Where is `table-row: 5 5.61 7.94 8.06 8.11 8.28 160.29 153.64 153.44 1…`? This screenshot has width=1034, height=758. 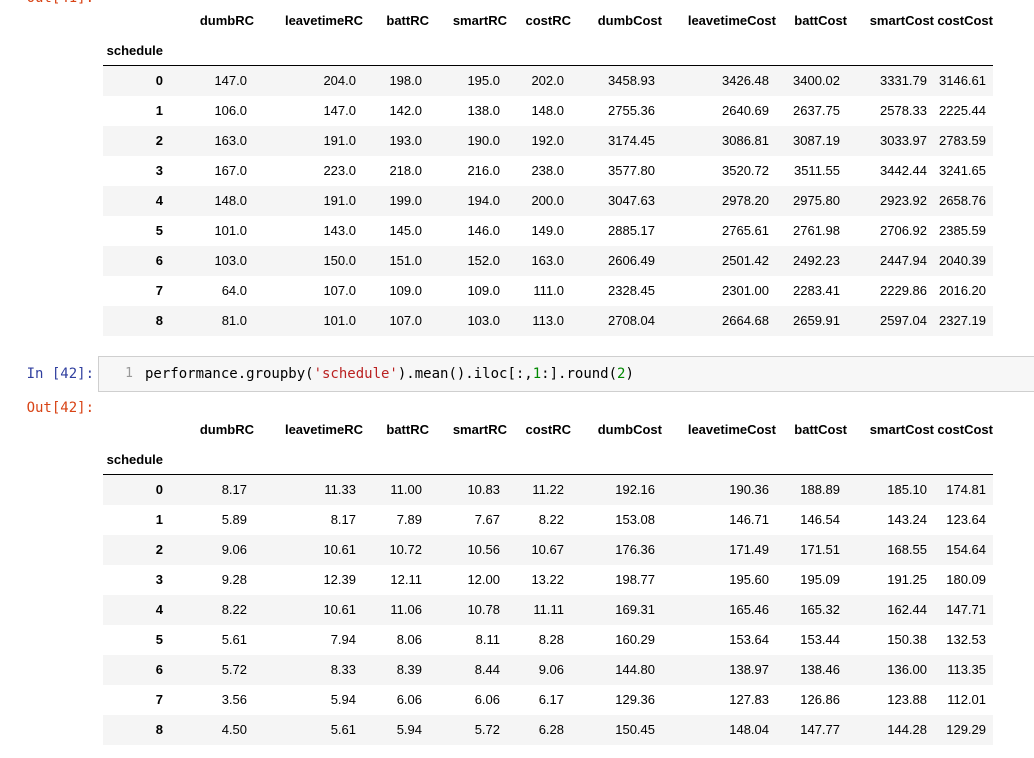 table-row: 5 5.61 7.94 8.06 8.11 8.28 160.29 153.64 153.44 1… is located at coordinates (548, 640).